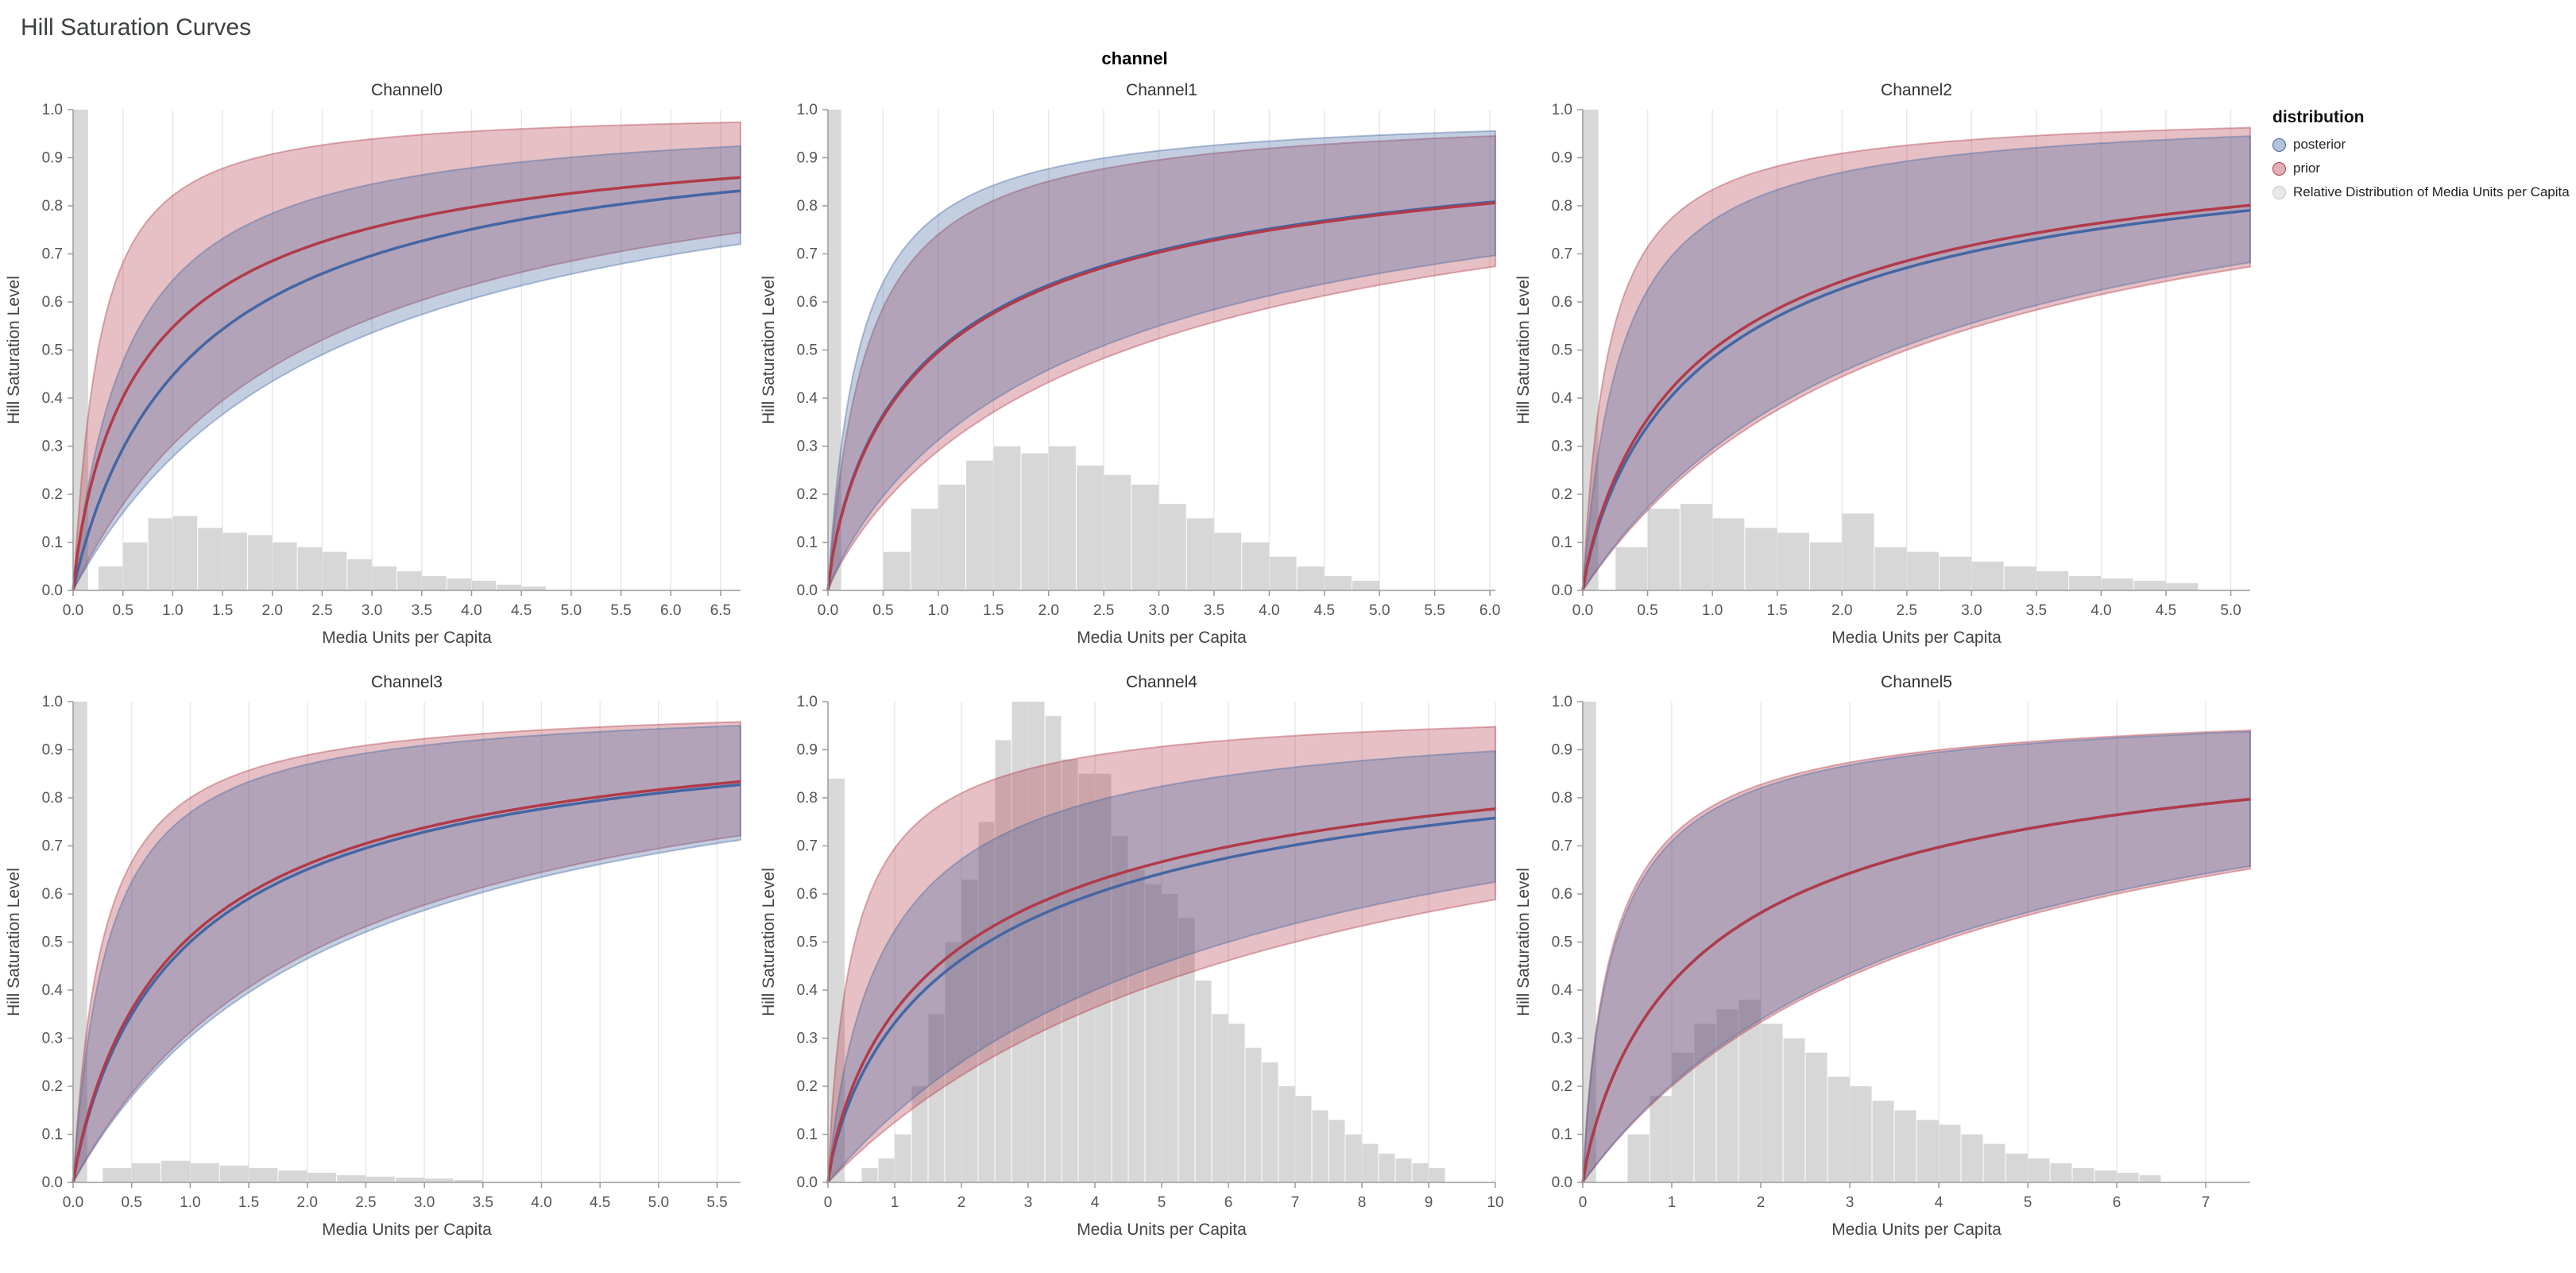 This screenshot has height=1273, width=2576. What do you see at coordinates (1161, 682) in the screenshot?
I see `facet-title: Channel4` at bounding box center [1161, 682].